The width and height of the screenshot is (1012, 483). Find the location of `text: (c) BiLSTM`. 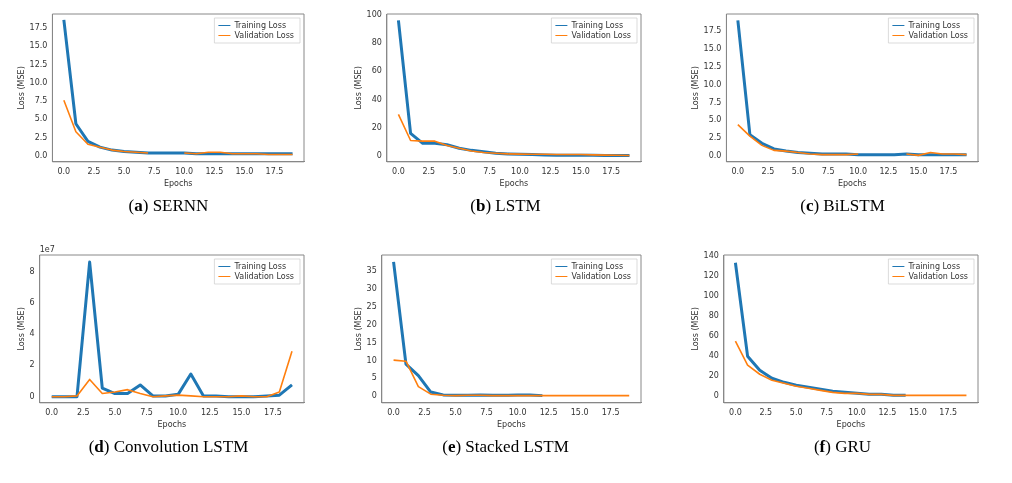

text: (c) BiLSTM is located at coordinates (842, 206).